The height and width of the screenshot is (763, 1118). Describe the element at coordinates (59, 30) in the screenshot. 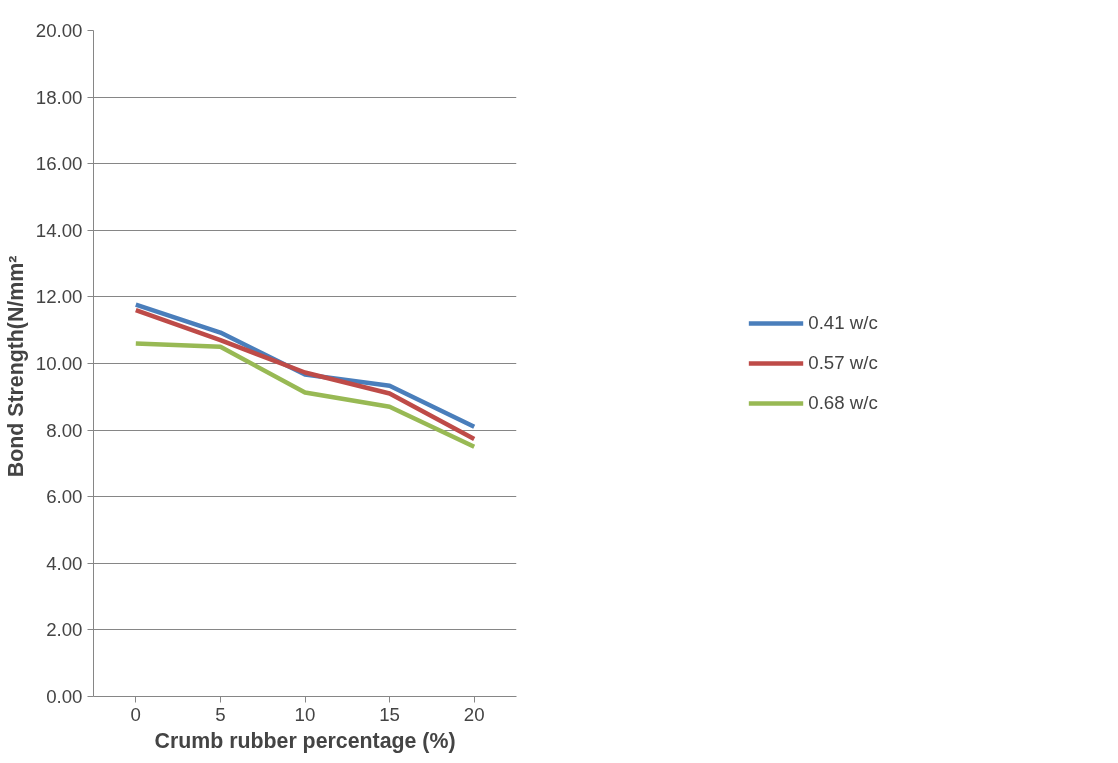

I see `y-tick-label: 20.00` at that location.